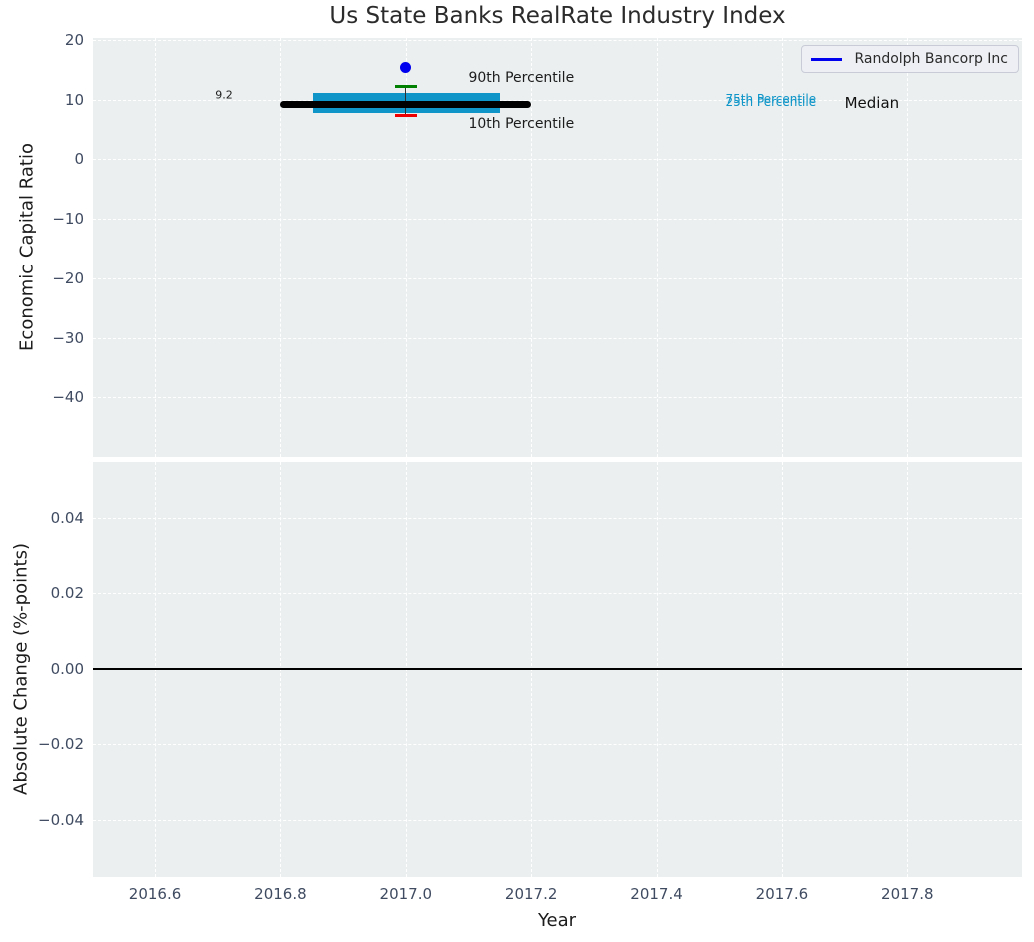  I want to click on median-line, so click(406, 105).